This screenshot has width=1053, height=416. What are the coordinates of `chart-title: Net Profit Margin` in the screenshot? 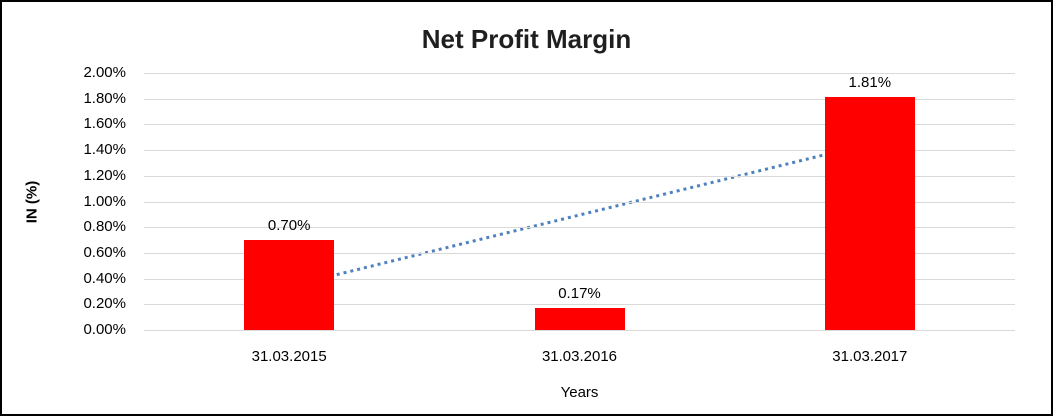 It's located at (526, 39).